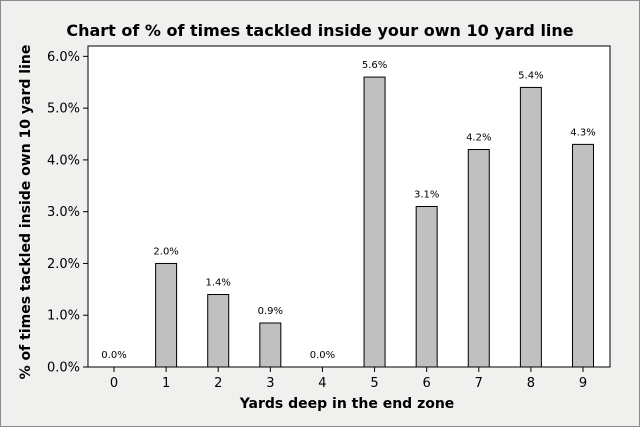  I want to click on data-label: 0.9%, so click(270, 311).